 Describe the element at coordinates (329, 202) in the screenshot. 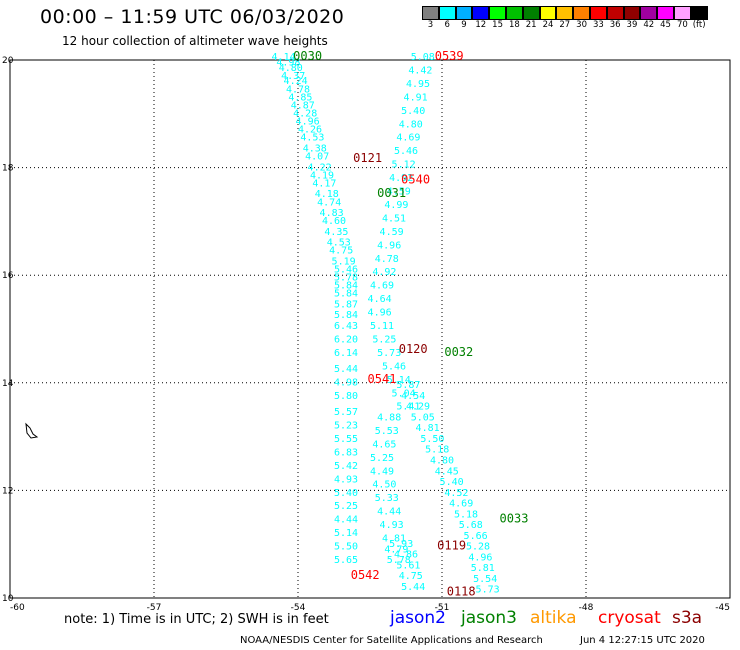

I see `wave-height-point: 4.74` at that location.